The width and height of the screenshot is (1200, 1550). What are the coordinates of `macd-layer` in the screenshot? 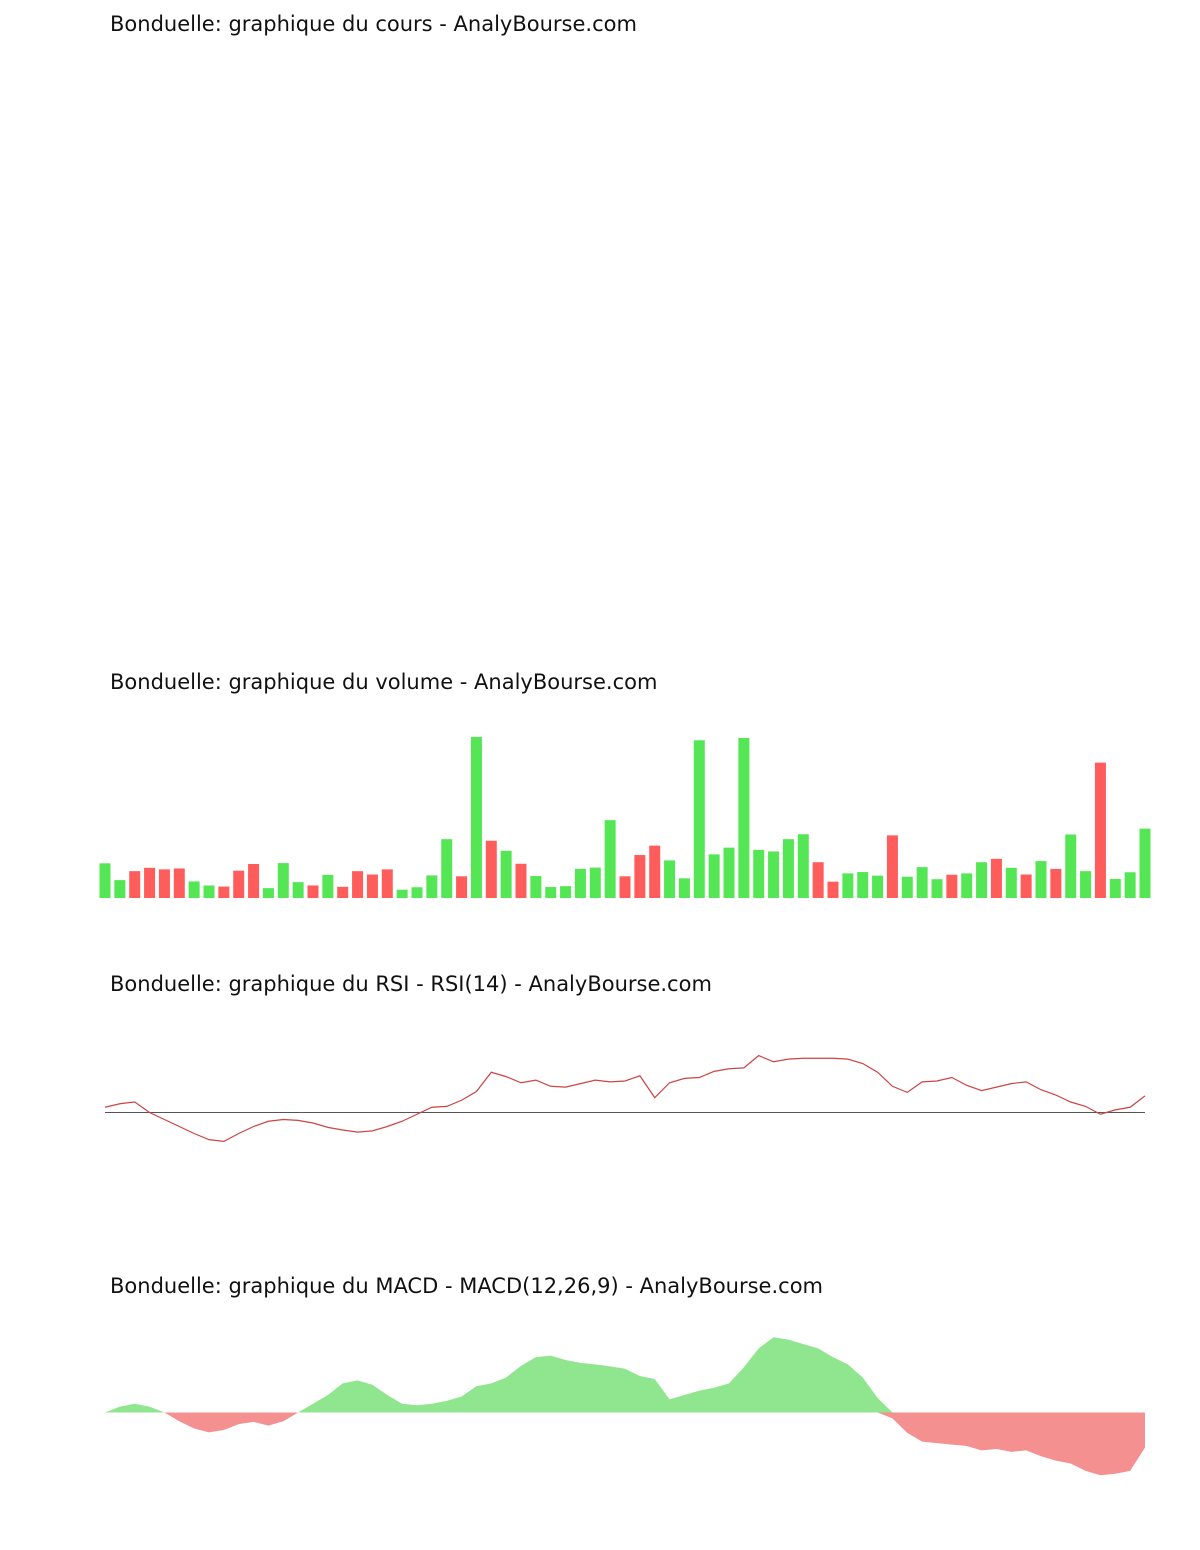 It's located at (625, 1406).